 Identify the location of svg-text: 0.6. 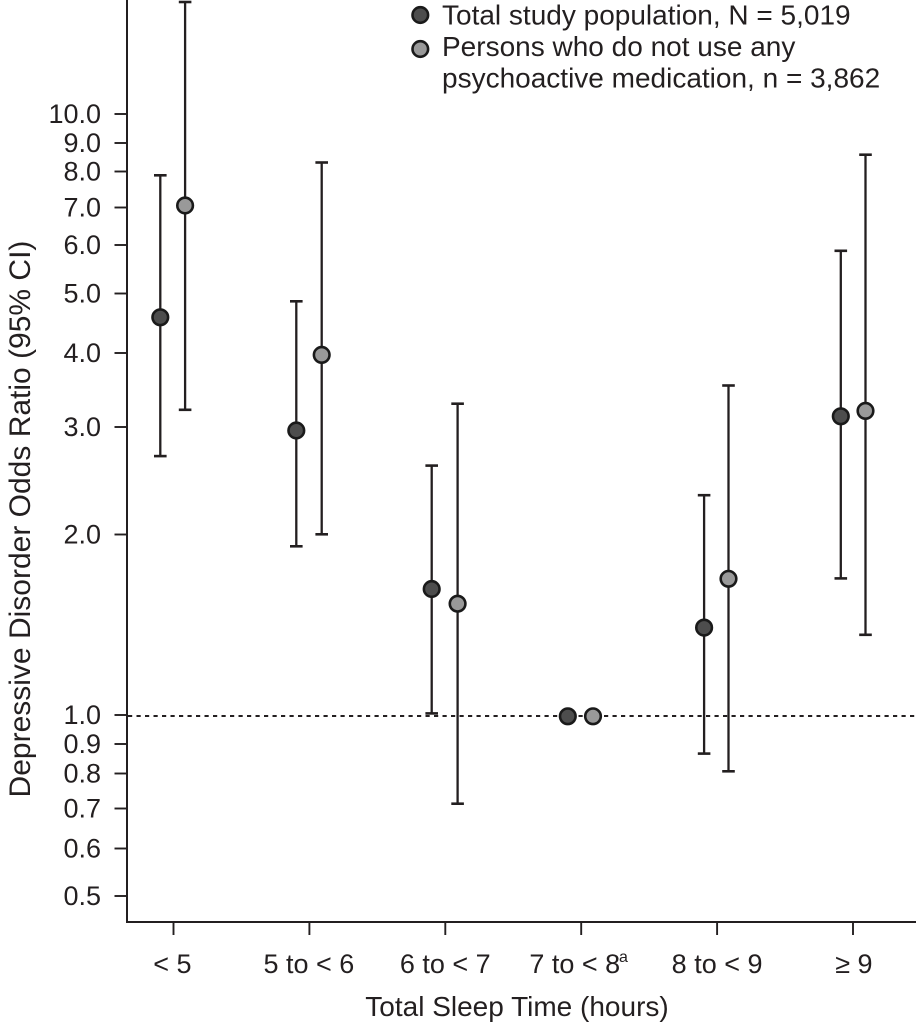
(82, 849).